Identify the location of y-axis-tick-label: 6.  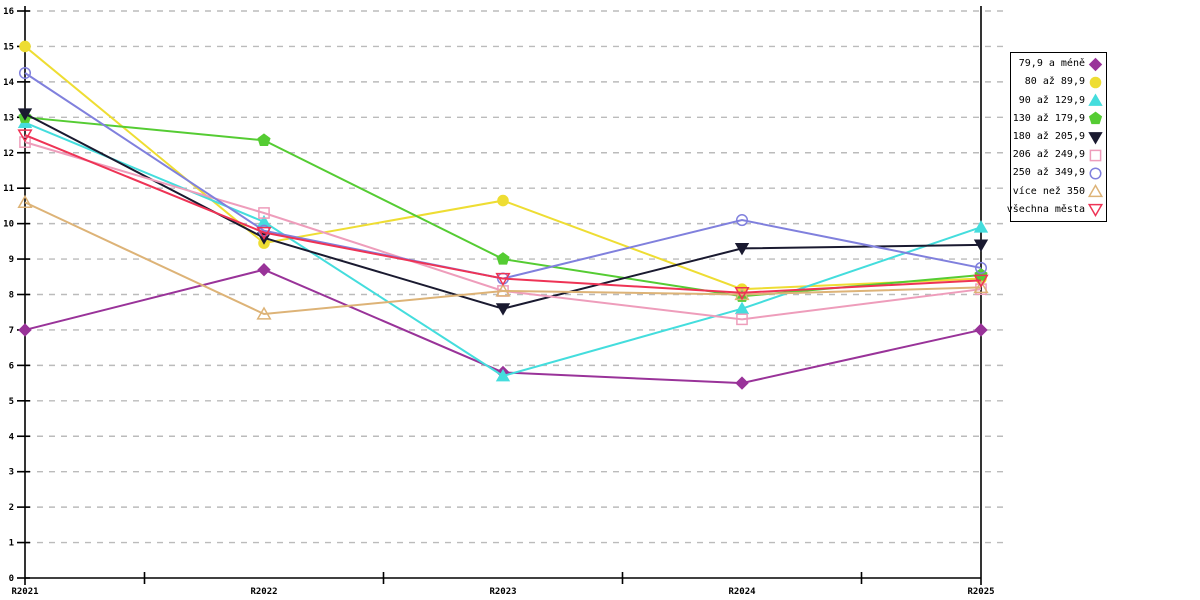
(11, 366).